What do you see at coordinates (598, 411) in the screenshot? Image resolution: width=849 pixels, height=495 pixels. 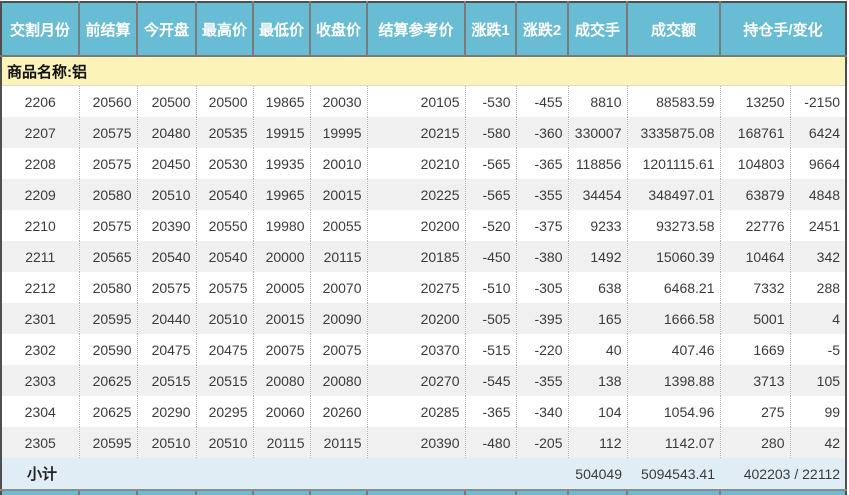 I see `cell-volume: 104` at bounding box center [598, 411].